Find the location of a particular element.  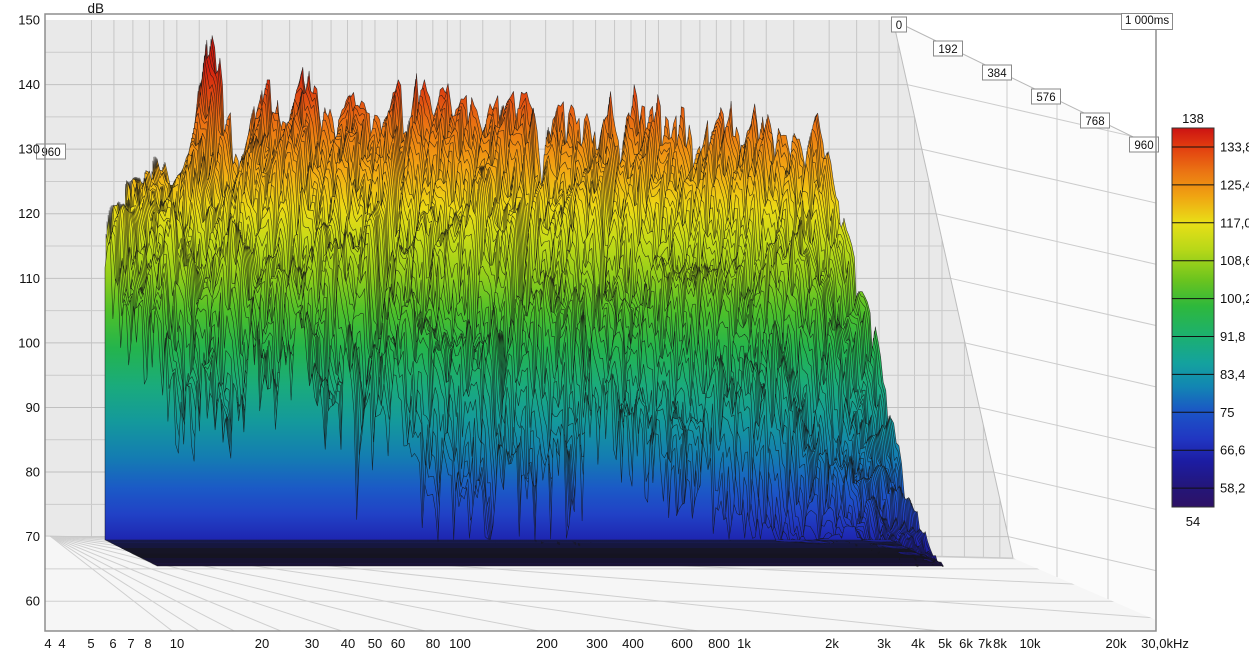

freq-tick-label: 20 is located at coordinates (262, 643).